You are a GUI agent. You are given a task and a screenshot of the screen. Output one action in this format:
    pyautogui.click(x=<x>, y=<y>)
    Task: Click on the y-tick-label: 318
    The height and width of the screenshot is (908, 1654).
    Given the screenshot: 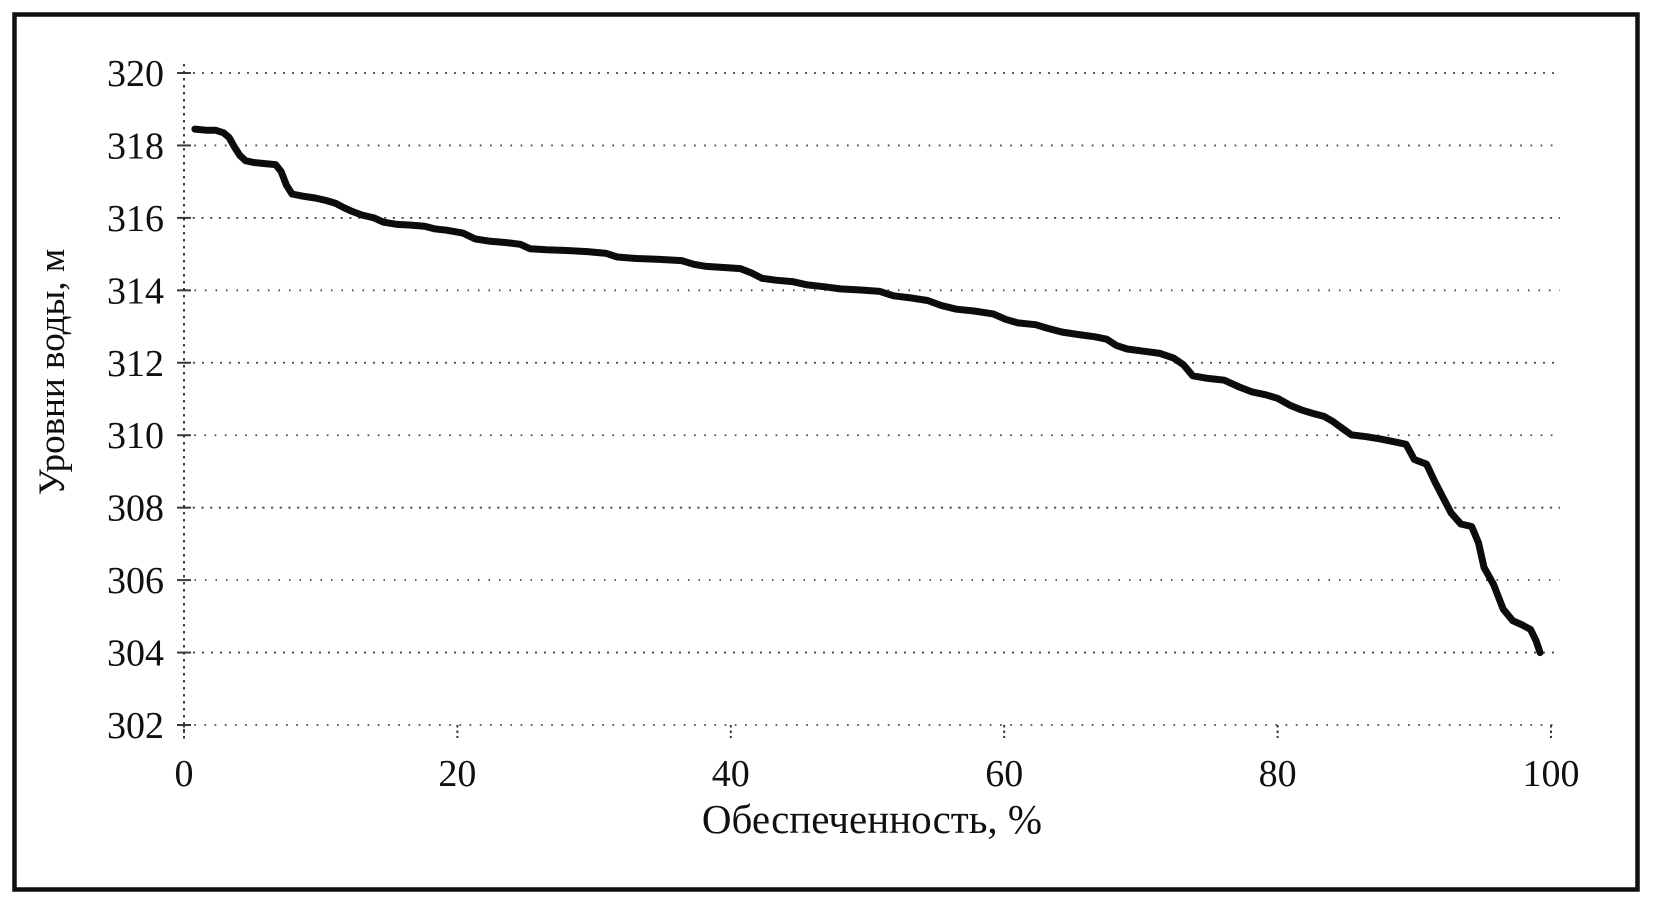 What is the action you would take?
    pyautogui.click(x=135, y=146)
    